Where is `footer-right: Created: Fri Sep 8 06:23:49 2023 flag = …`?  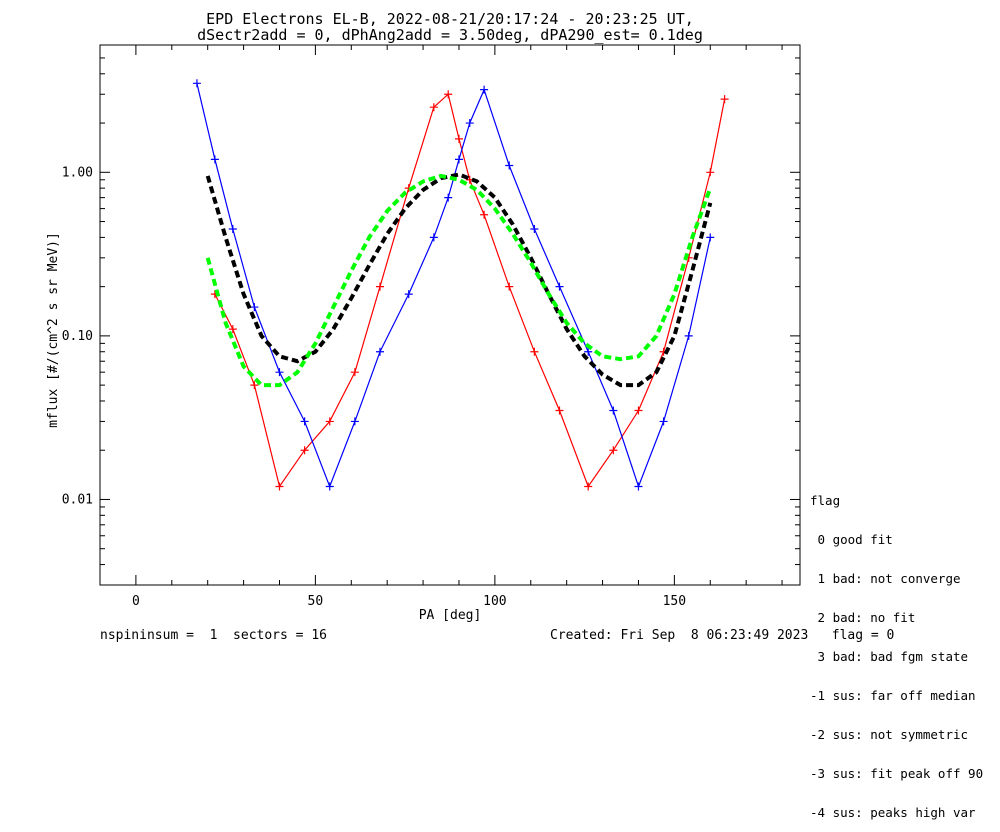
footer-right: Created: Fri Sep 8 06:23:49 2023 flag = … is located at coordinates (722, 635).